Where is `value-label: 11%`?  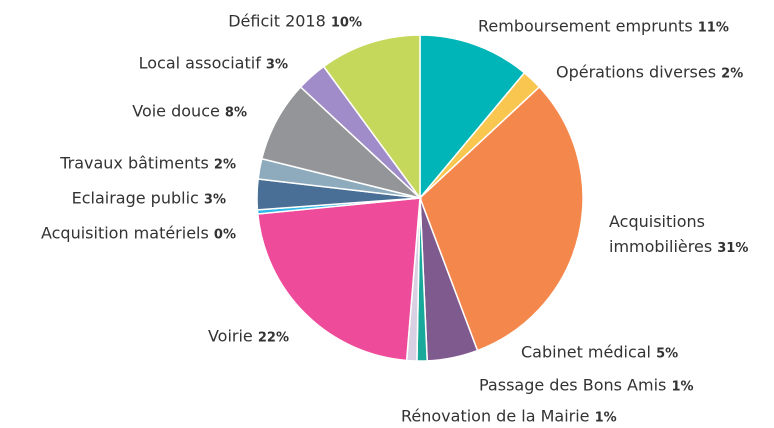 value-label: 11% is located at coordinates (713, 28).